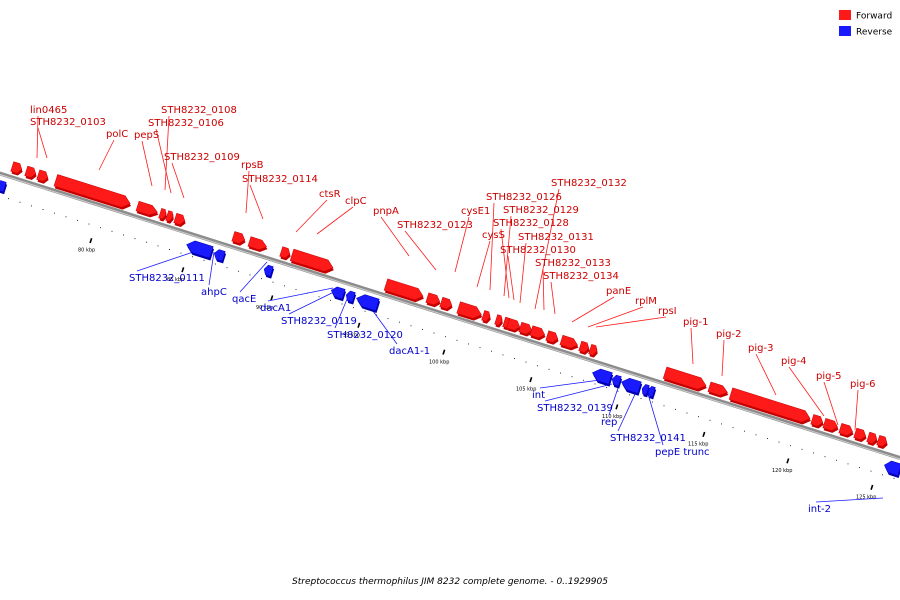  Describe the element at coordinates (175, 280) in the screenshot. I see `tick-label: 85 kbp` at that location.